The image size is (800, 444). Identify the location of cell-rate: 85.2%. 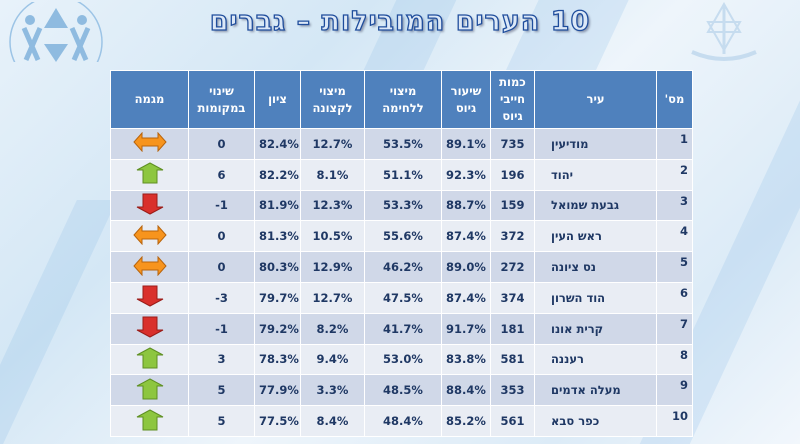
(466, 421).